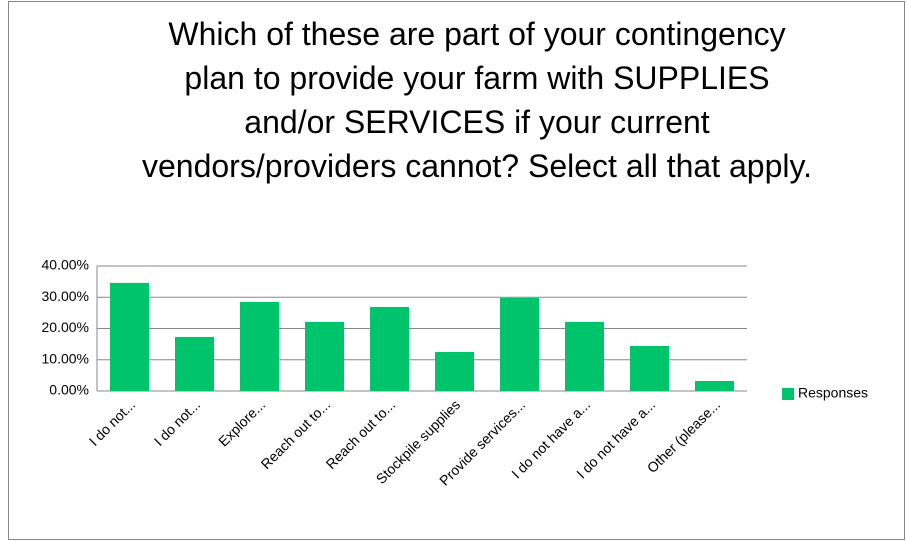 This screenshot has height=541, width=907. I want to click on legend-label: Responses, so click(833, 393).